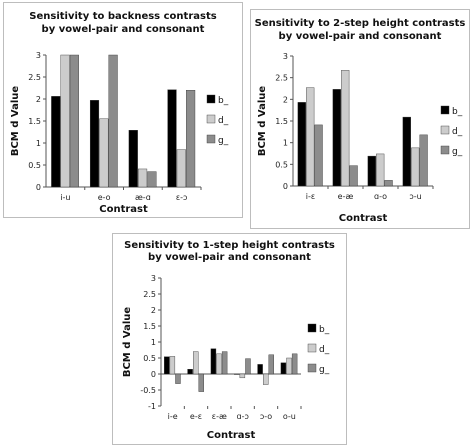 Image resolution: width=474 pixels, height=448 pixels. What do you see at coordinates (104, 197) in the screenshot?
I see `x-tick-label: e-o` at bounding box center [104, 197].